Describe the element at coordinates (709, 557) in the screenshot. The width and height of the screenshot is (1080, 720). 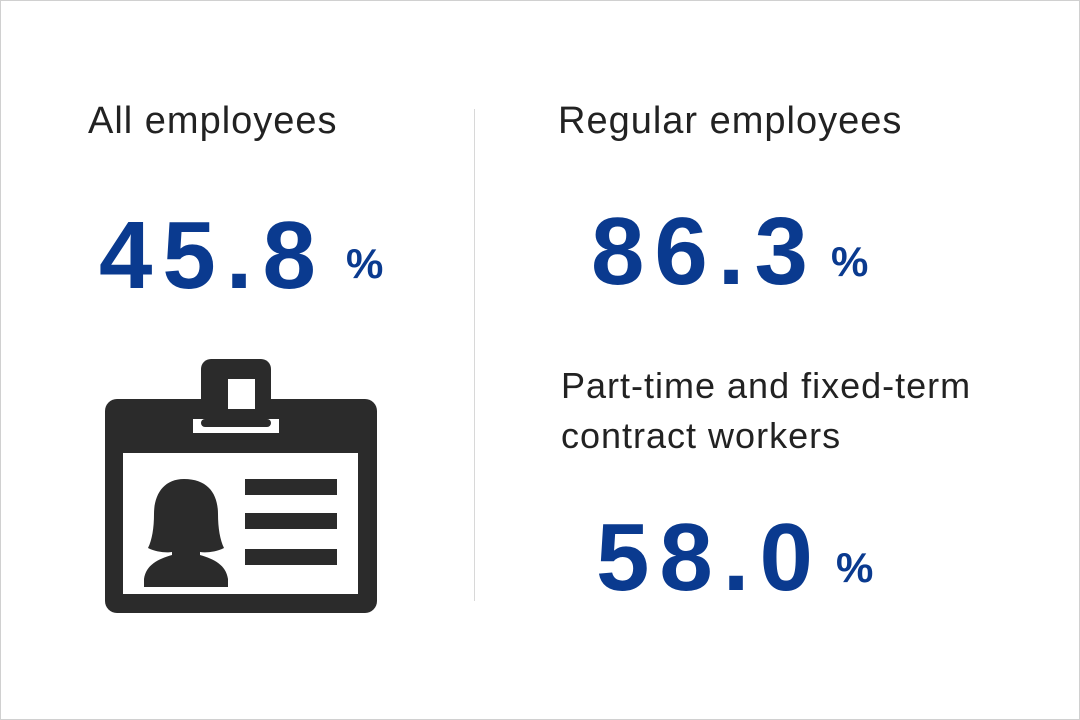
I see `stat-value: 58.0` at that location.